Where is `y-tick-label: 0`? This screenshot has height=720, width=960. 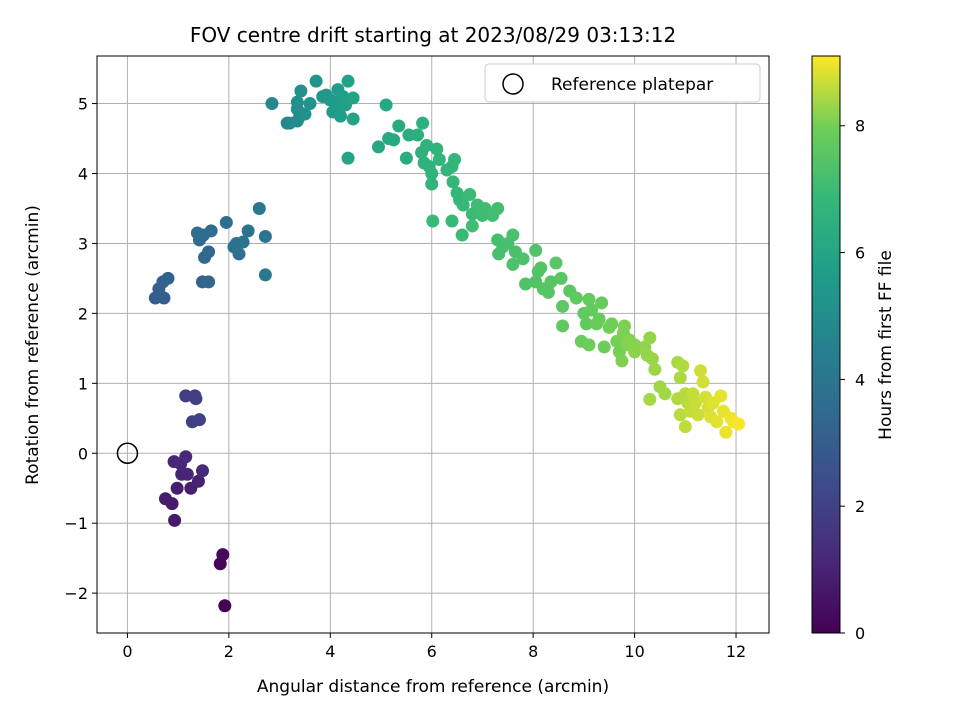 y-tick-label: 0 is located at coordinates (83, 453).